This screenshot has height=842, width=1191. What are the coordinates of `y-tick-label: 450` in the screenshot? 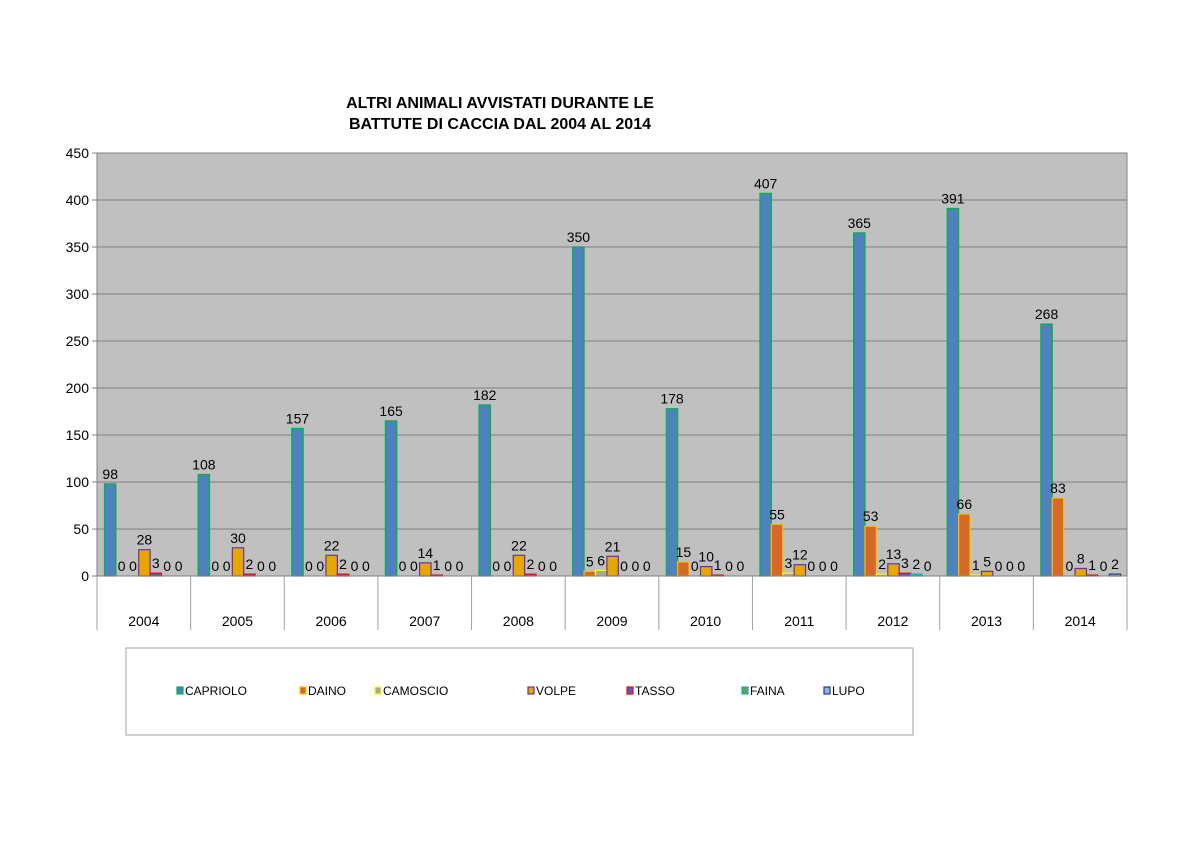 It's located at (78, 153).